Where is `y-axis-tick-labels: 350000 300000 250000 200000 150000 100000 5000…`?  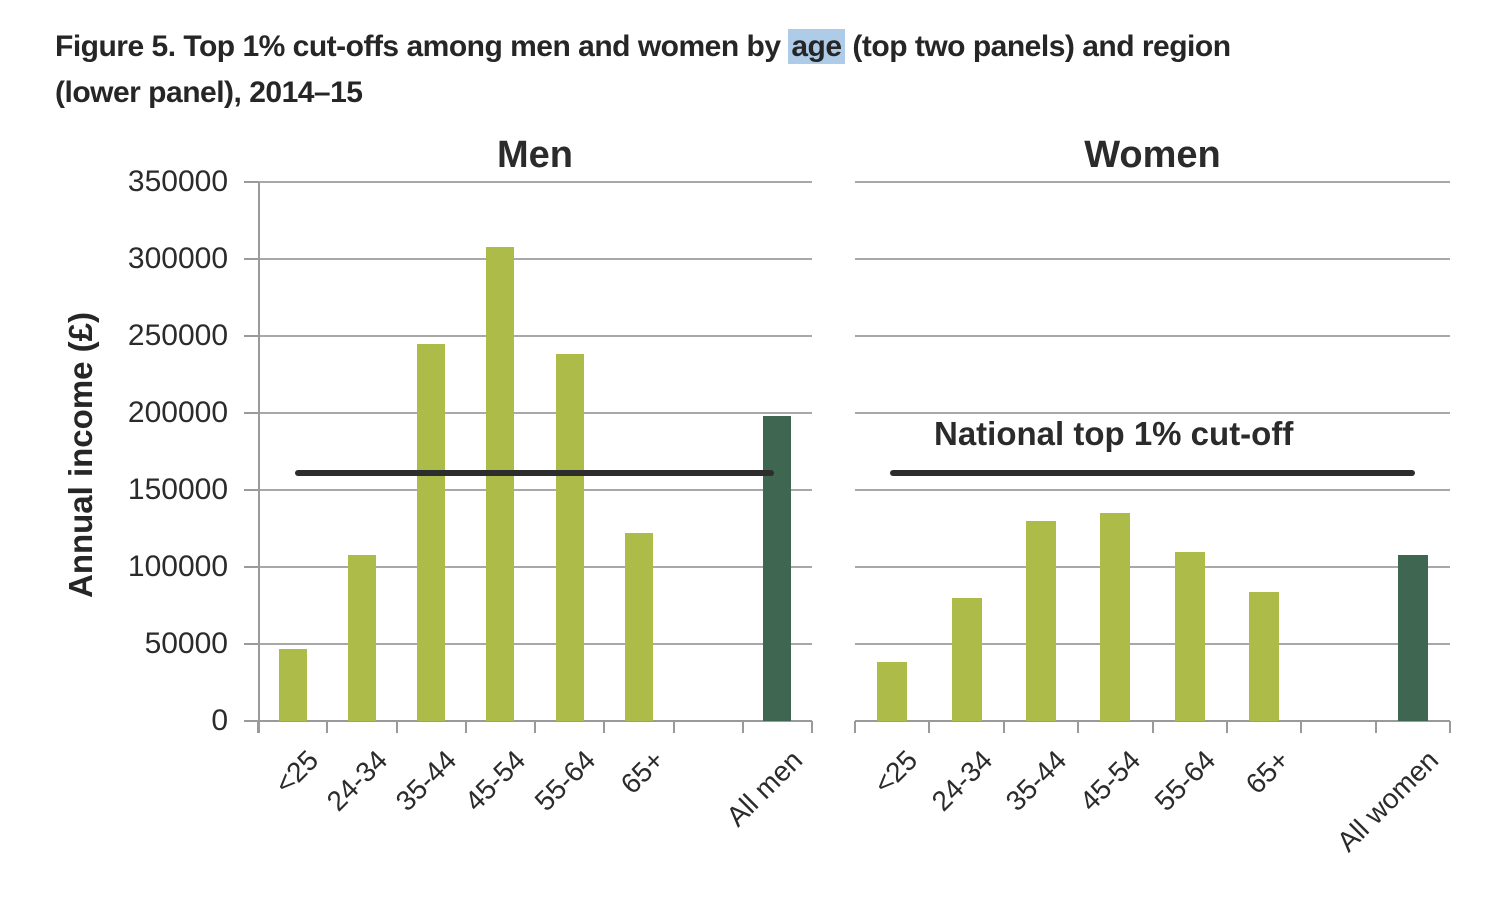
y-axis-tick-labels: 350000 300000 250000 200000 150000 100000 5000… is located at coordinates (168, 451).